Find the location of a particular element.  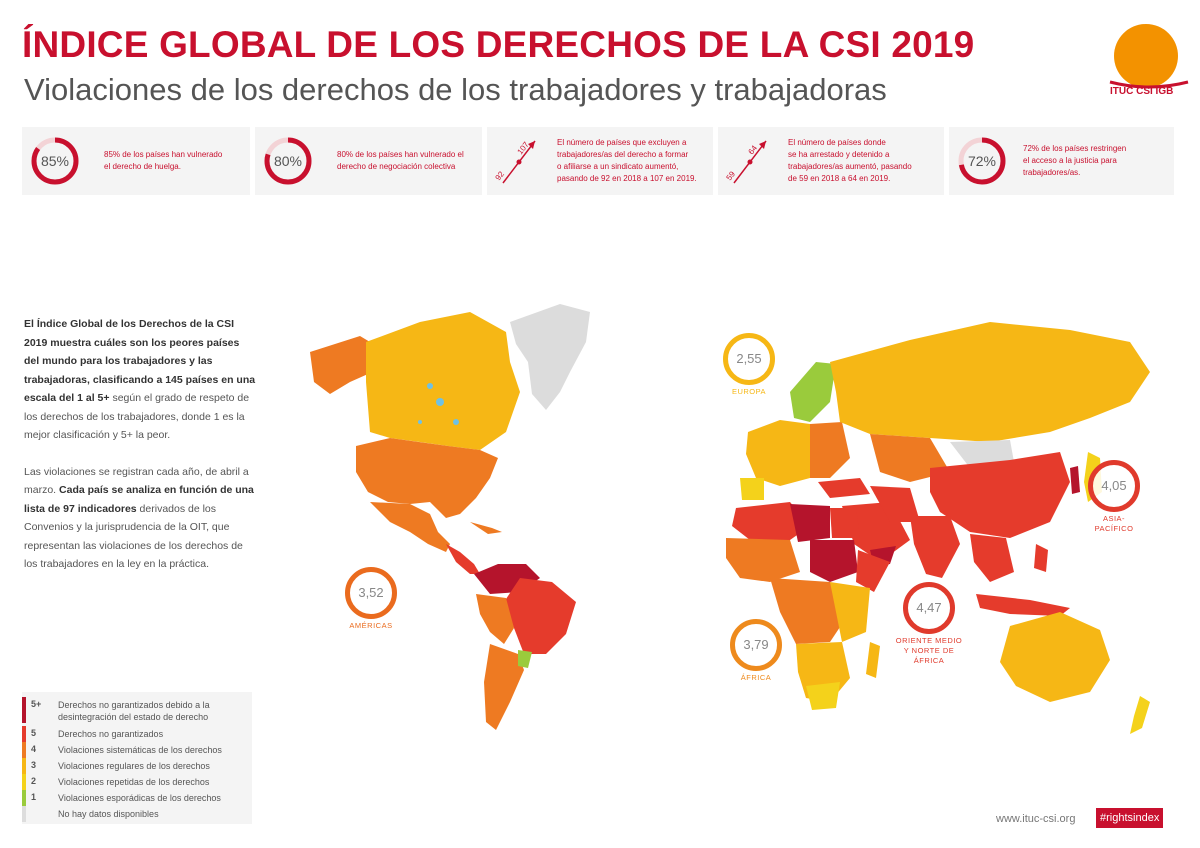

map-south-africa is located at coordinates (823, 696).